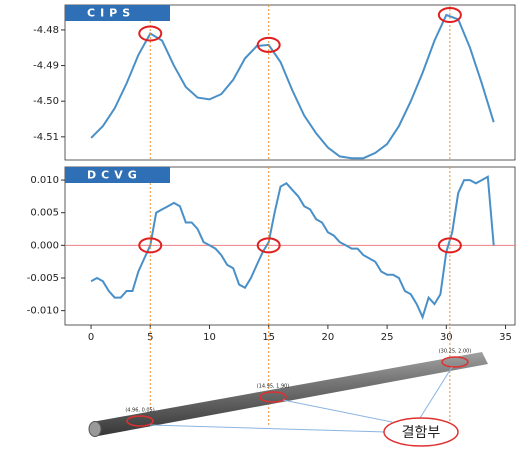 Image resolution: width=518 pixels, height=452 pixels. Describe the element at coordinates (91, 337) in the screenshot. I see `x-tick-label: 0` at that location.